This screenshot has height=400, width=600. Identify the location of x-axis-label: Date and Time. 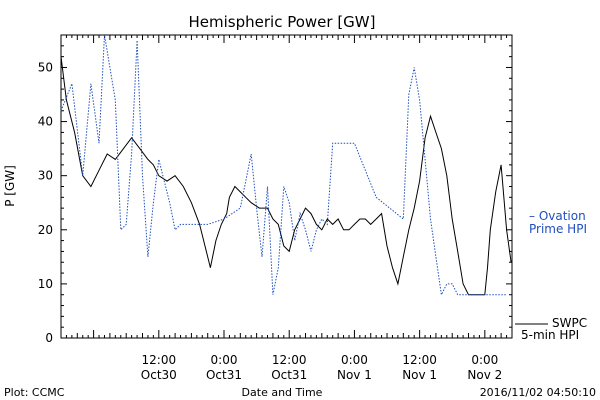
(282, 392).